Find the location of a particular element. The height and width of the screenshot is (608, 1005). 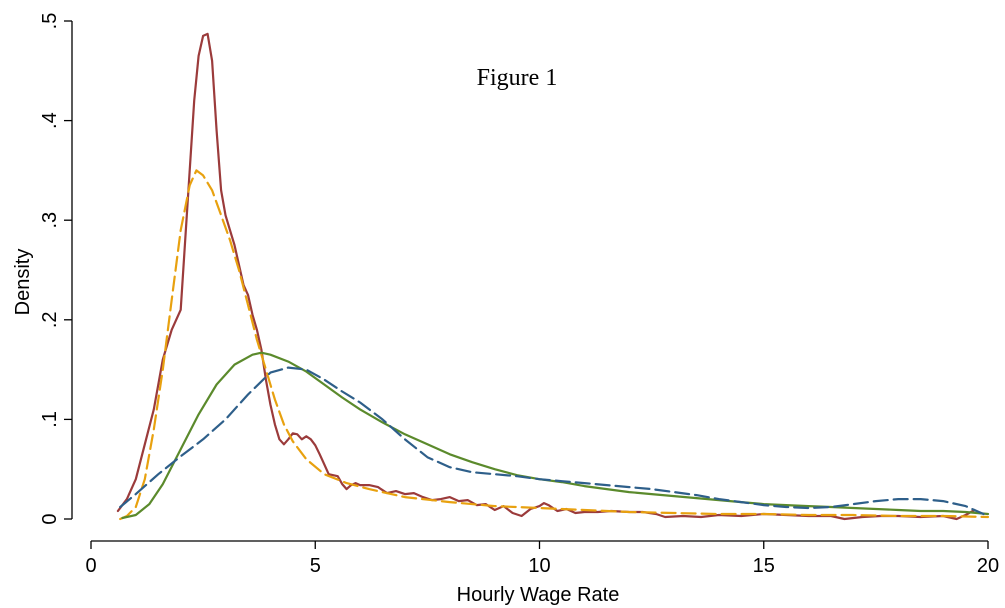

x-tick-label: 10 is located at coordinates (539, 566).